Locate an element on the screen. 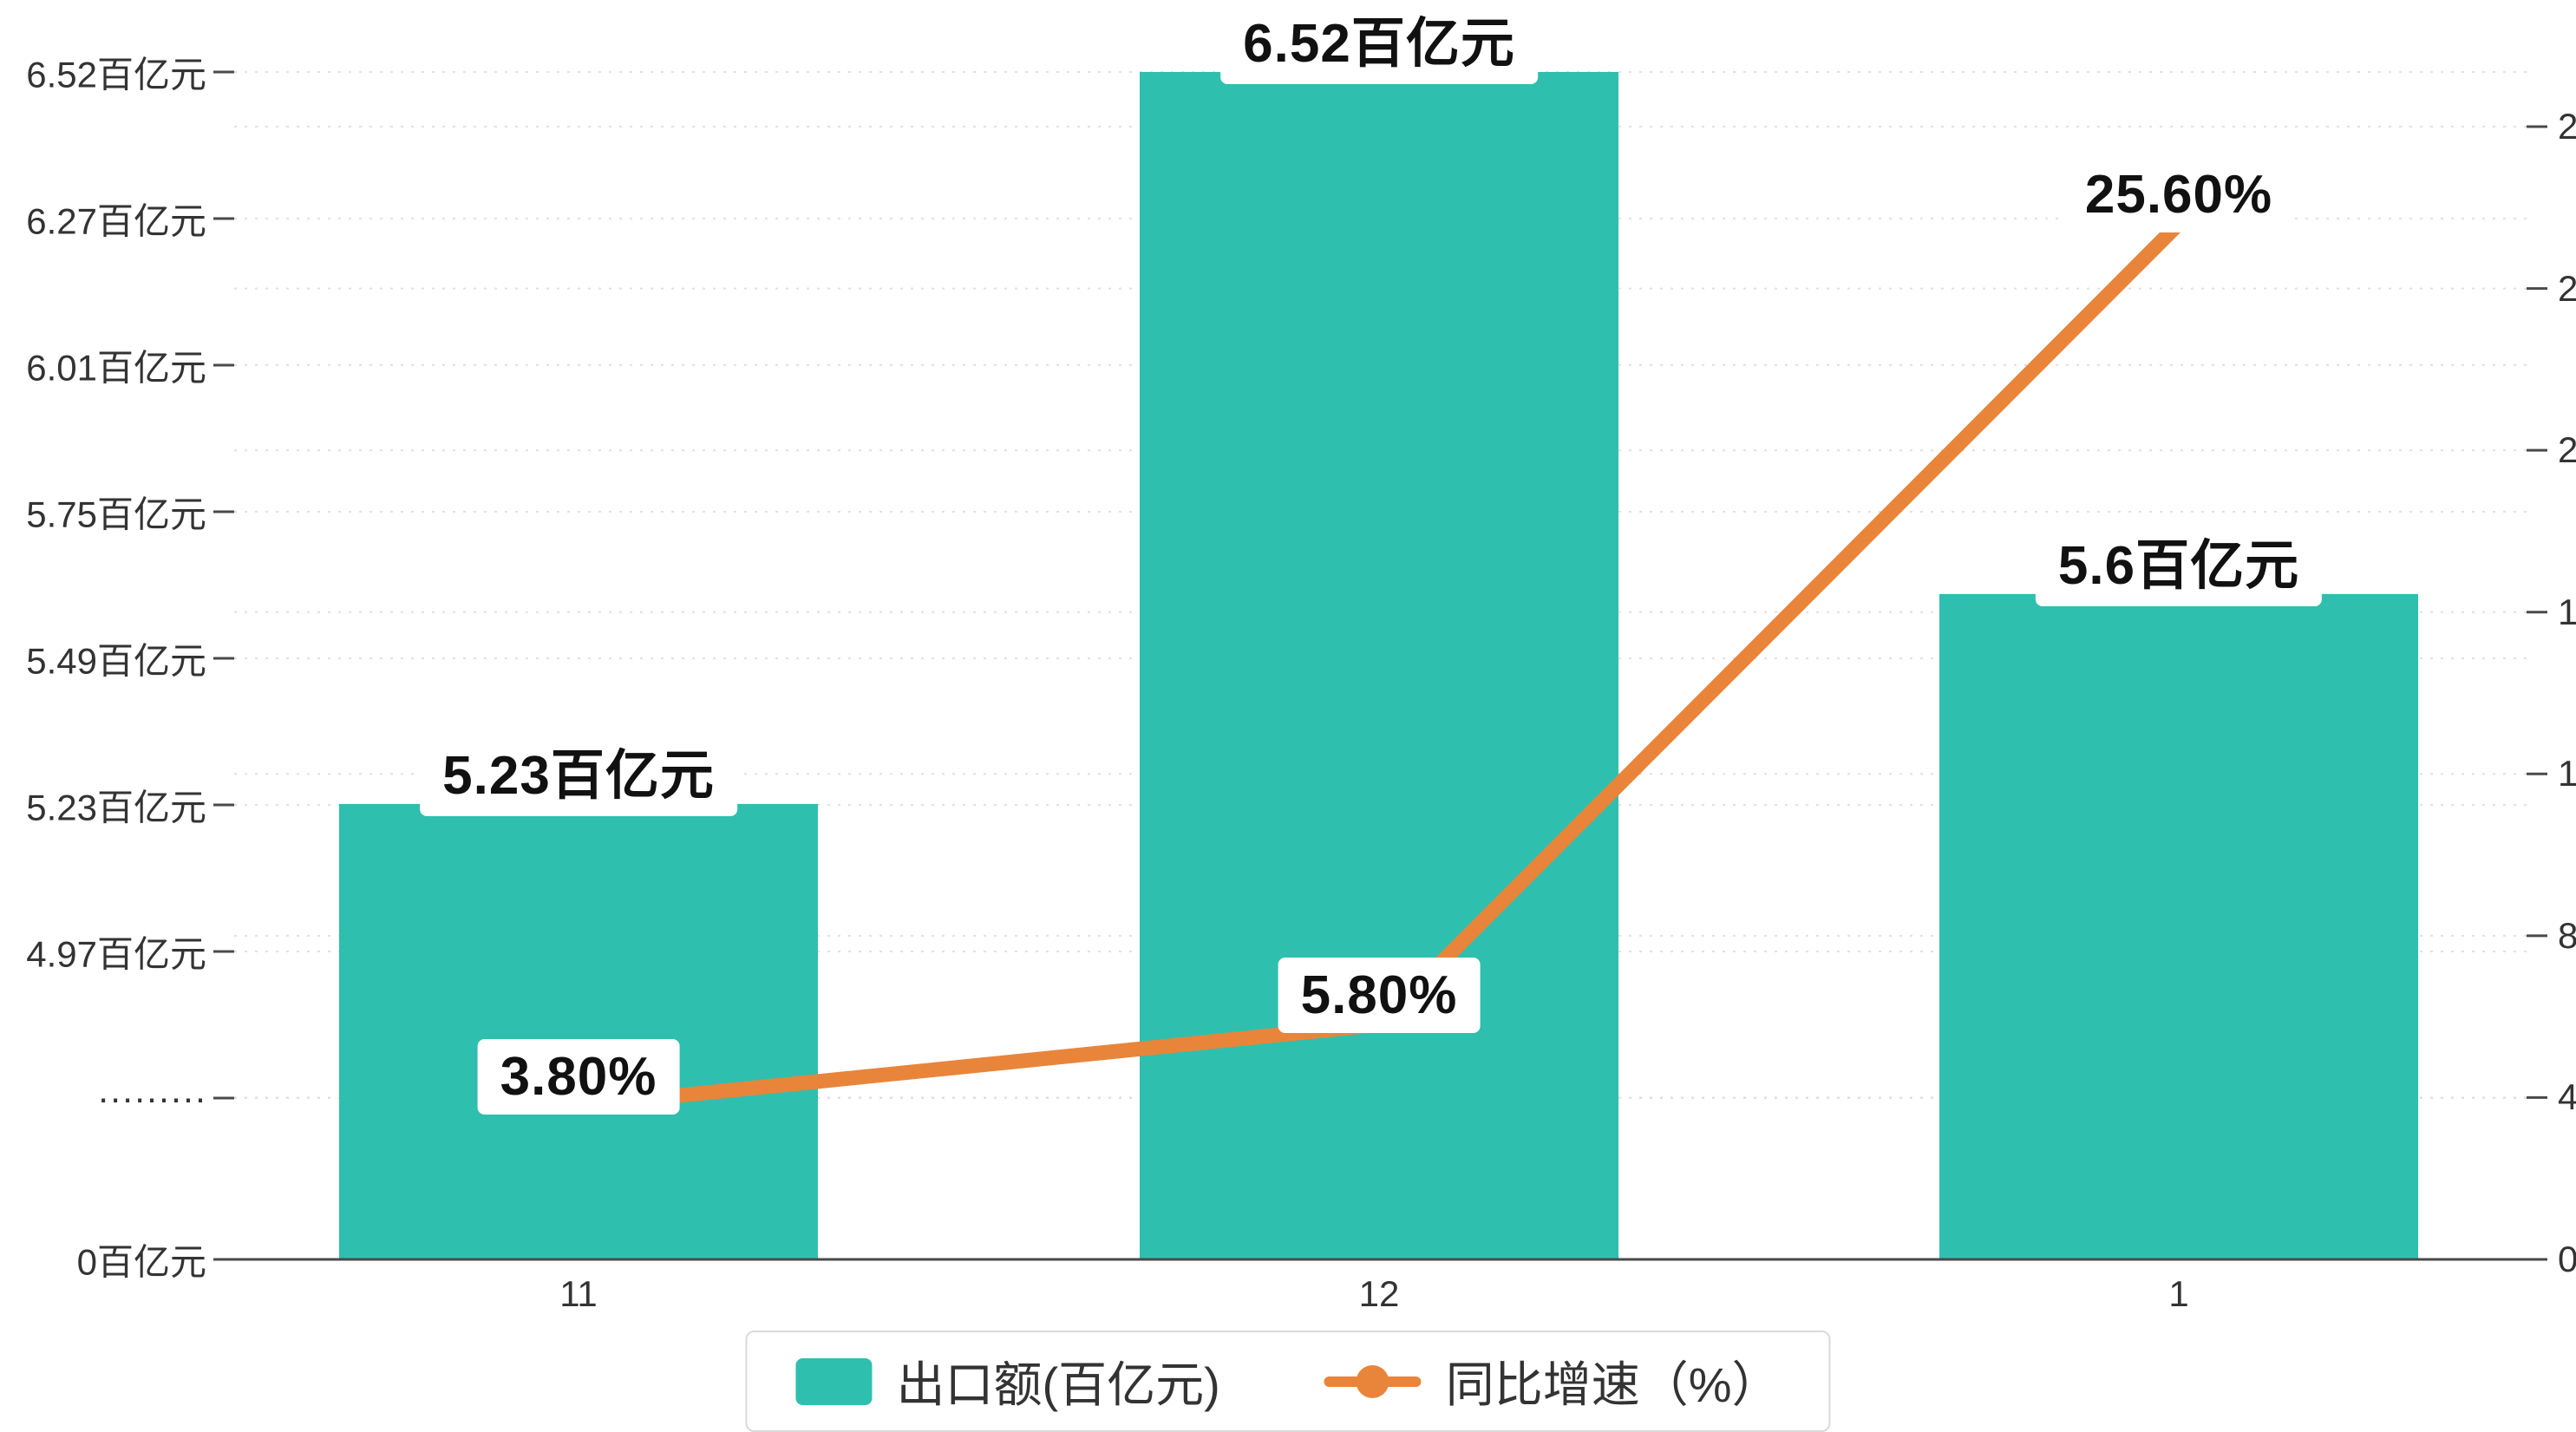  line-value-label: 3.80% is located at coordinates (578, 1076).